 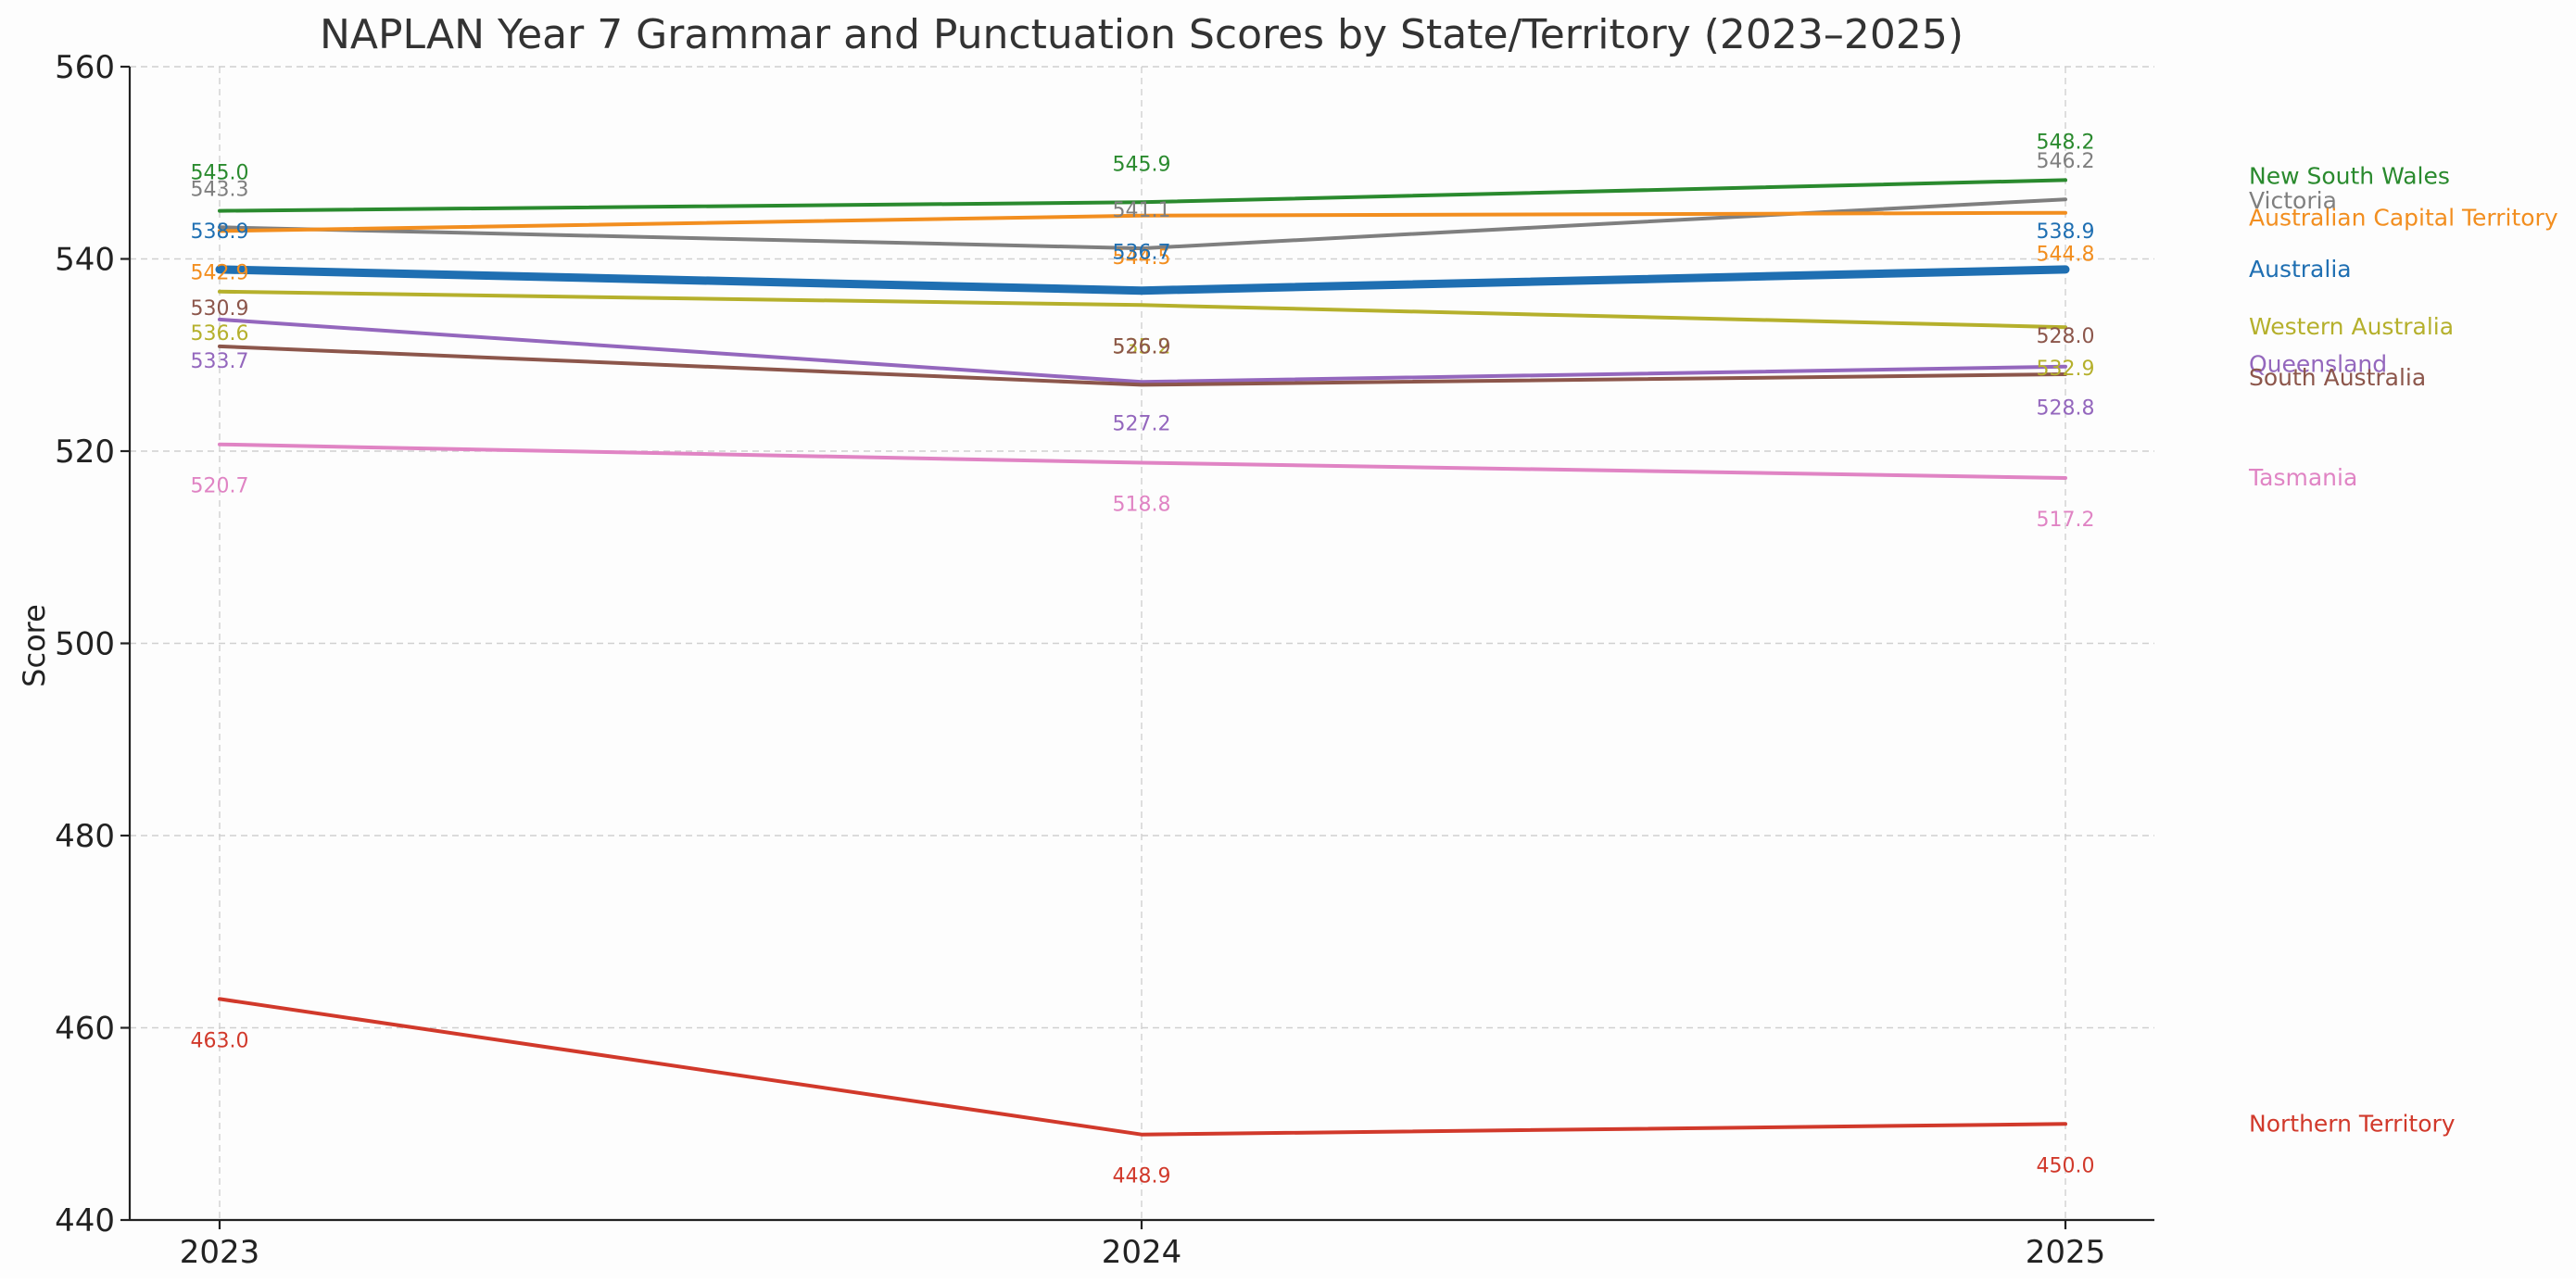 I want to click on data-label-australia: 536.7, so click(x=1142, y=253).